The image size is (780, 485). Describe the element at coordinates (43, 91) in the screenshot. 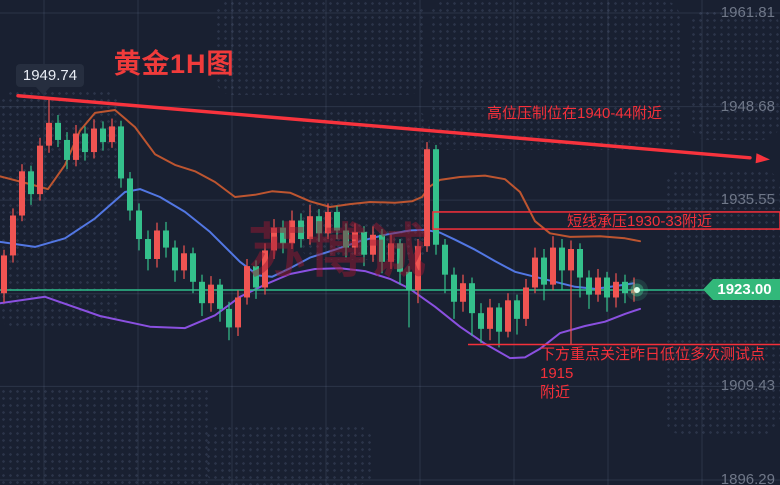

I see `tooltip-pointer` at that location.